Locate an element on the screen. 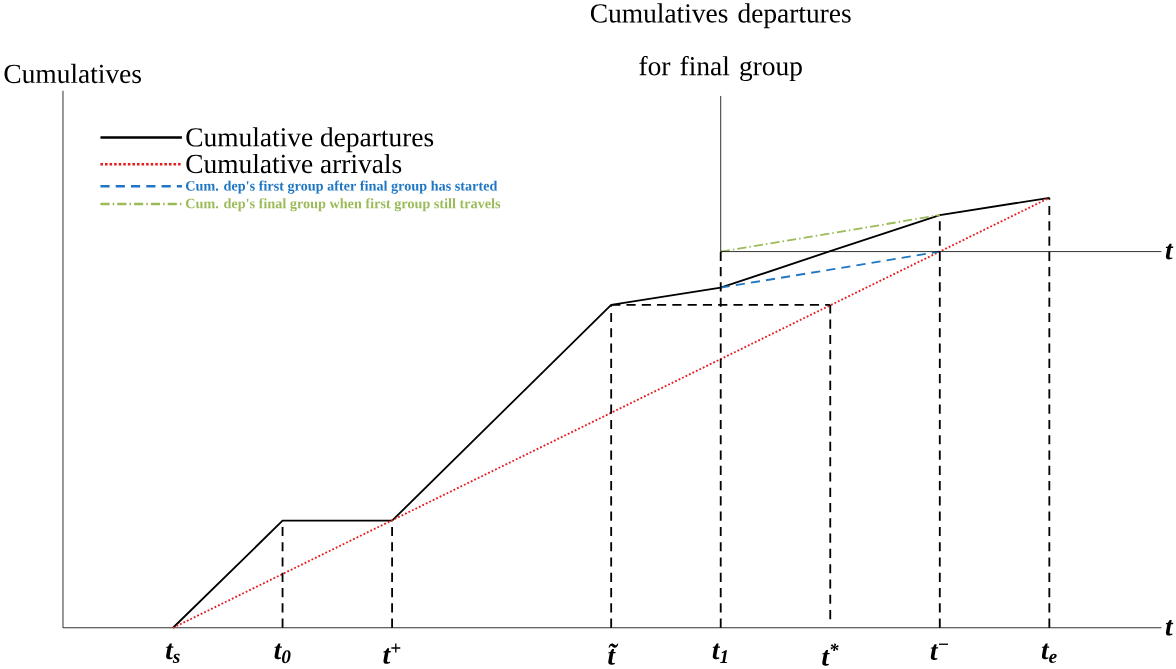 The width and height of the screenshot is (1176, 669). x-tick-label: t$_{e}$ is located at coordinates (1049, 653).